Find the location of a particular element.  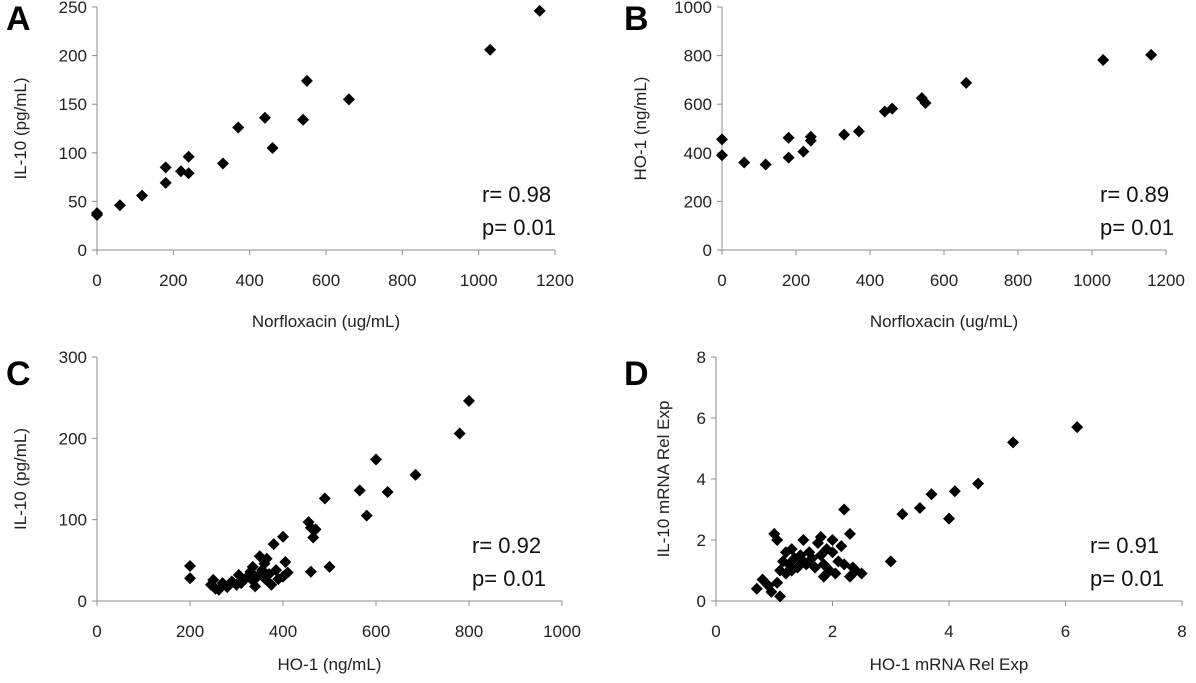

y-tick-label: 1000 is located at coordinates (693, 8).